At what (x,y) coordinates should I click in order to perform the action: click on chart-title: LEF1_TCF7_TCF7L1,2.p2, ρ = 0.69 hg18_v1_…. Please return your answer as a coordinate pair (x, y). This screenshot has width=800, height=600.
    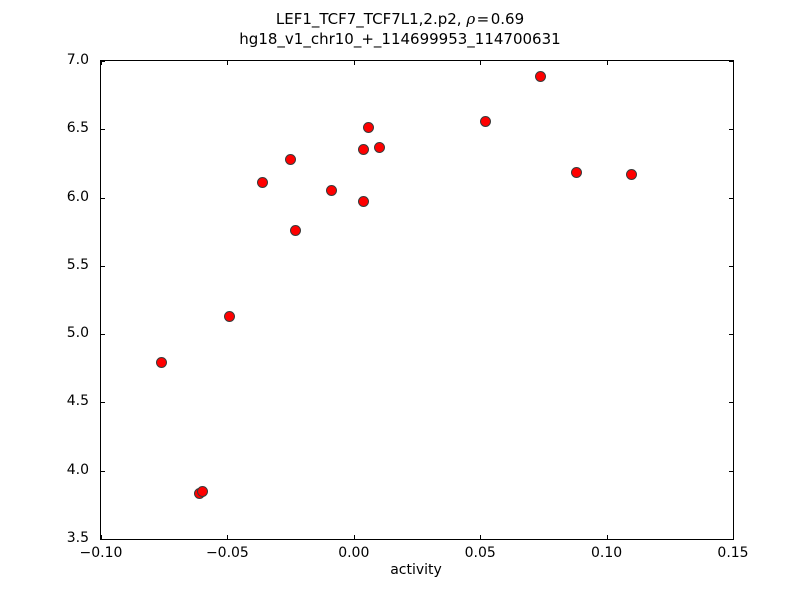
    Looking at the image, I should click on (400, 29).